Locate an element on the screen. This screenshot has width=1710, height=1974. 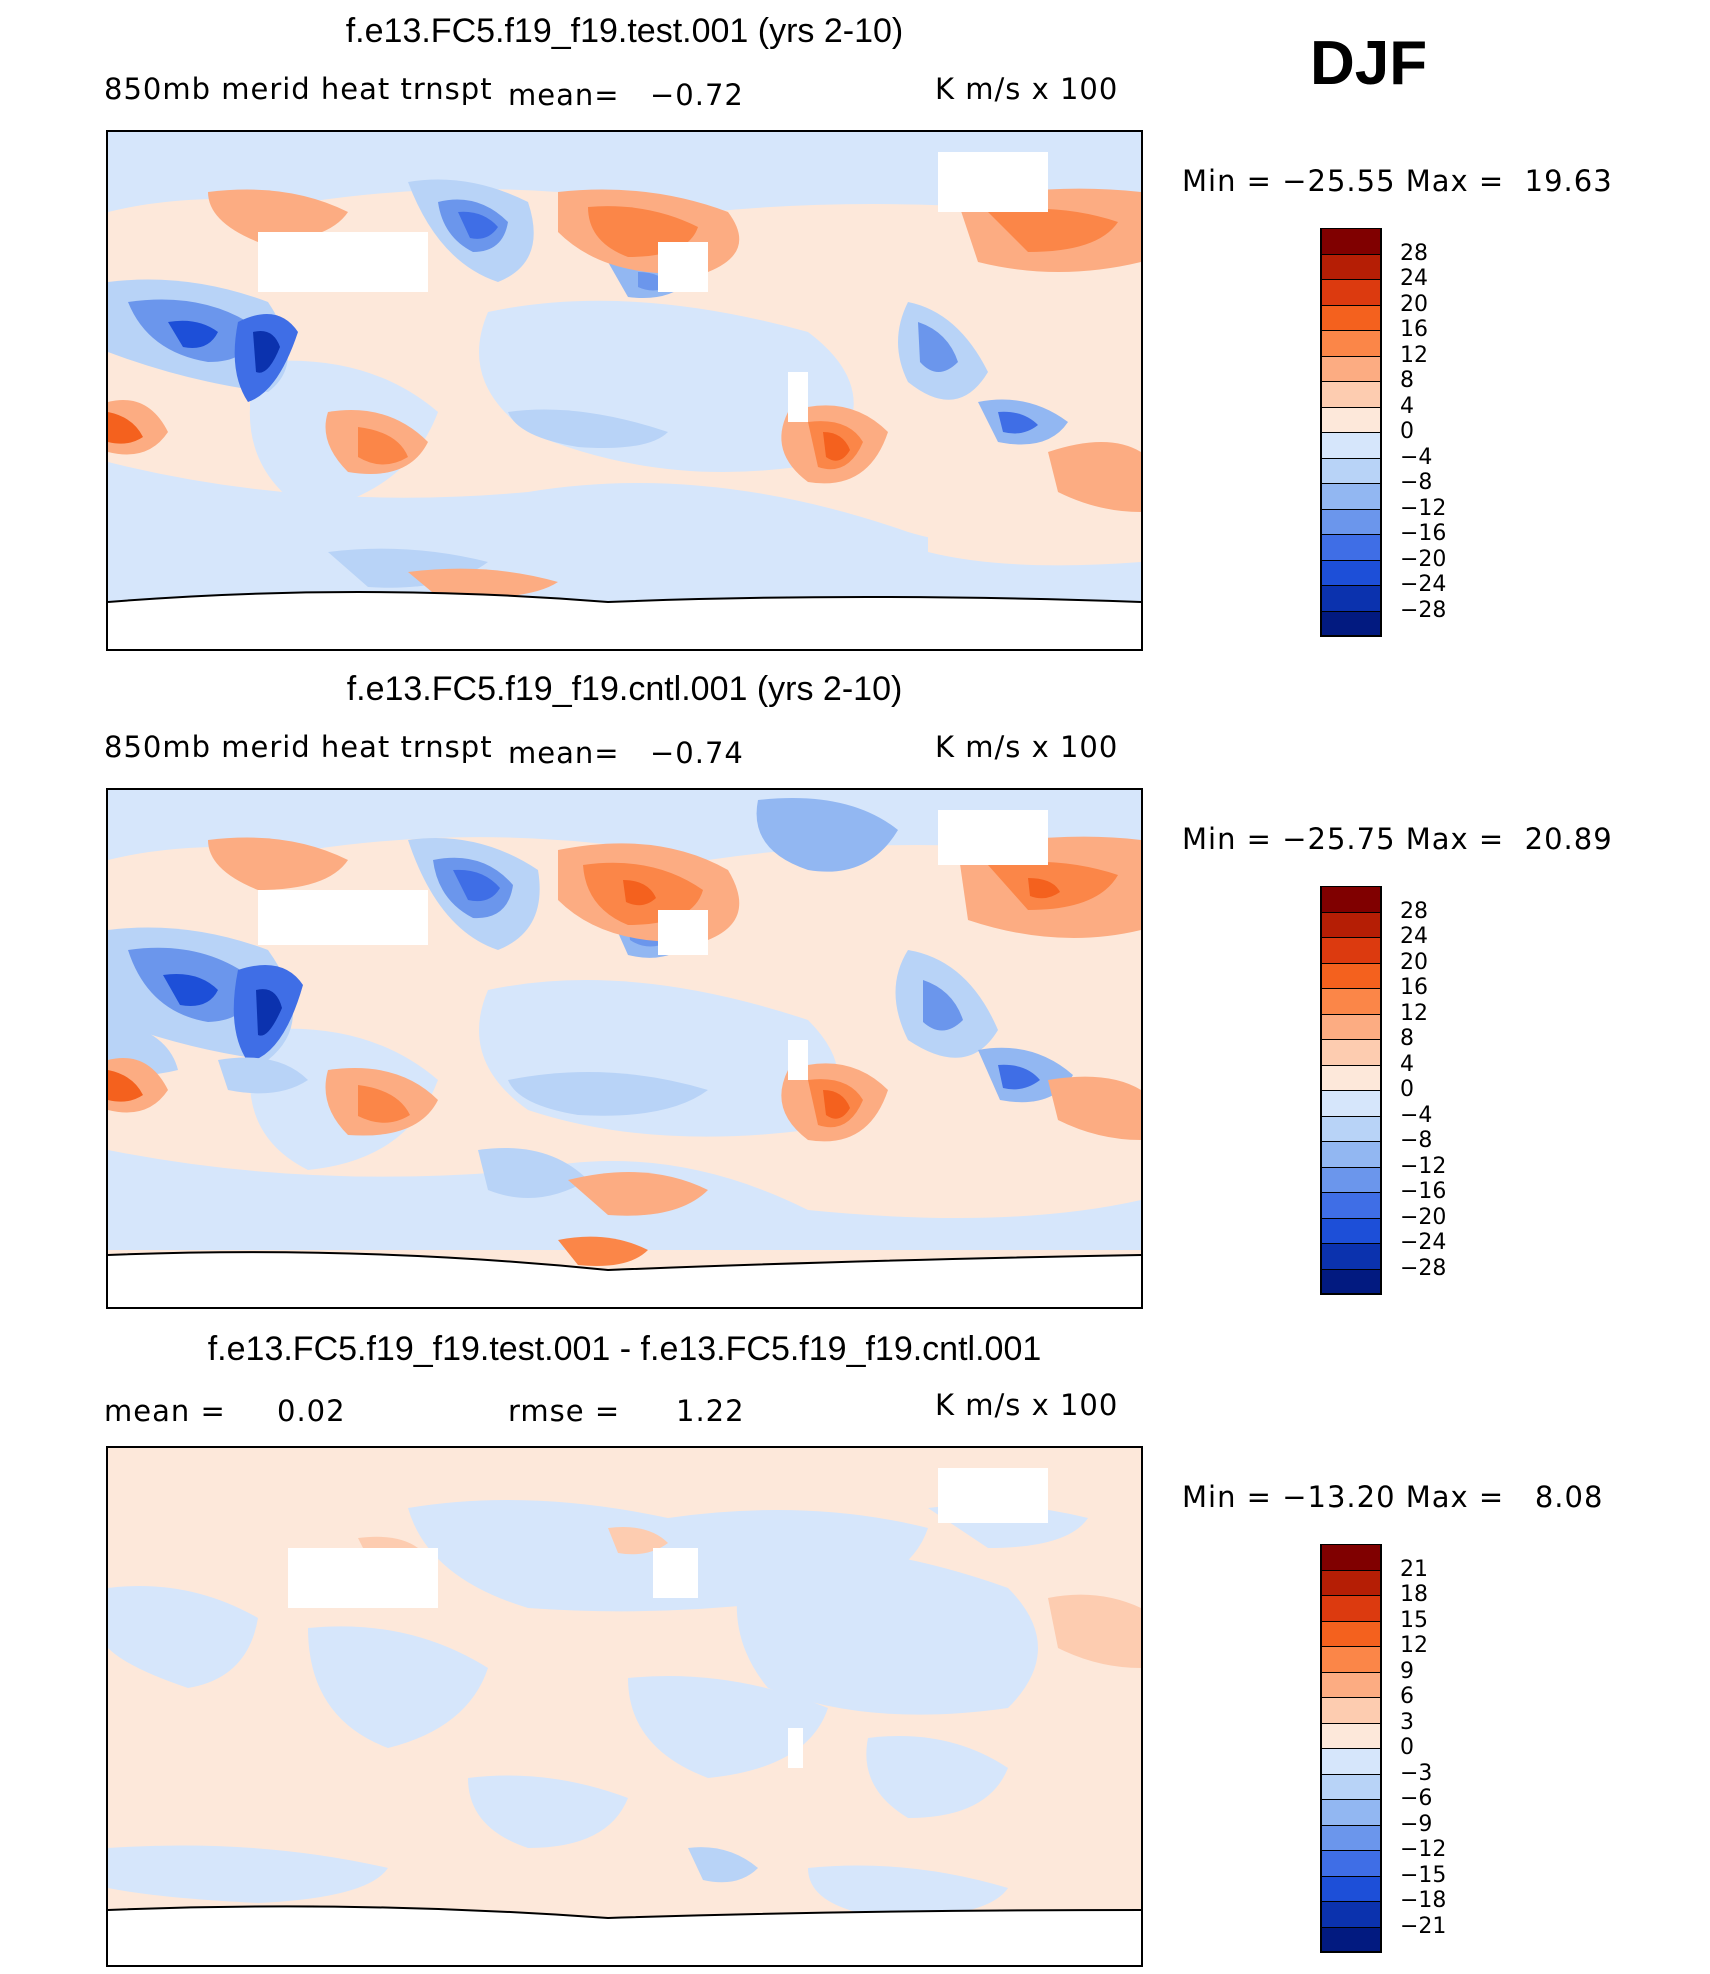
panel-3-colorbar: 21 18 15 12 9 6 3 0 −3 −6 −9 −12 −15 −18 −21 is located at coordinates (1400, 1749).